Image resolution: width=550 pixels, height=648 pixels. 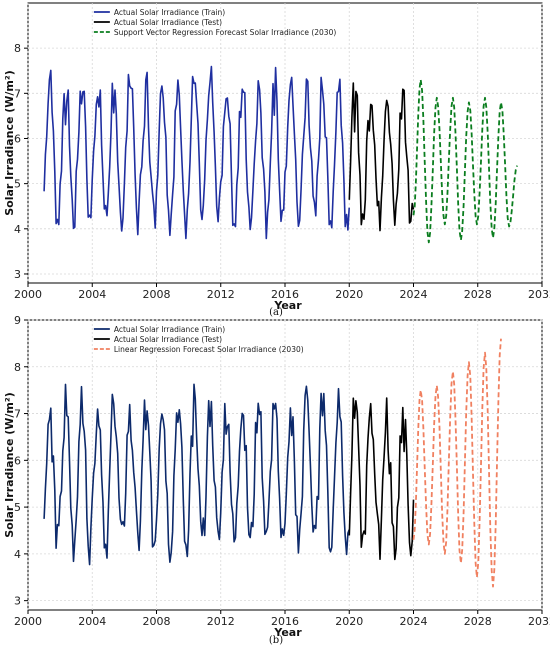 What do you see at coordinates (9, 143) in the screenshot?
I see `panel-a-y-axis-label: Solar Irradiance (W/m²)` at bounding box center [9, 143].